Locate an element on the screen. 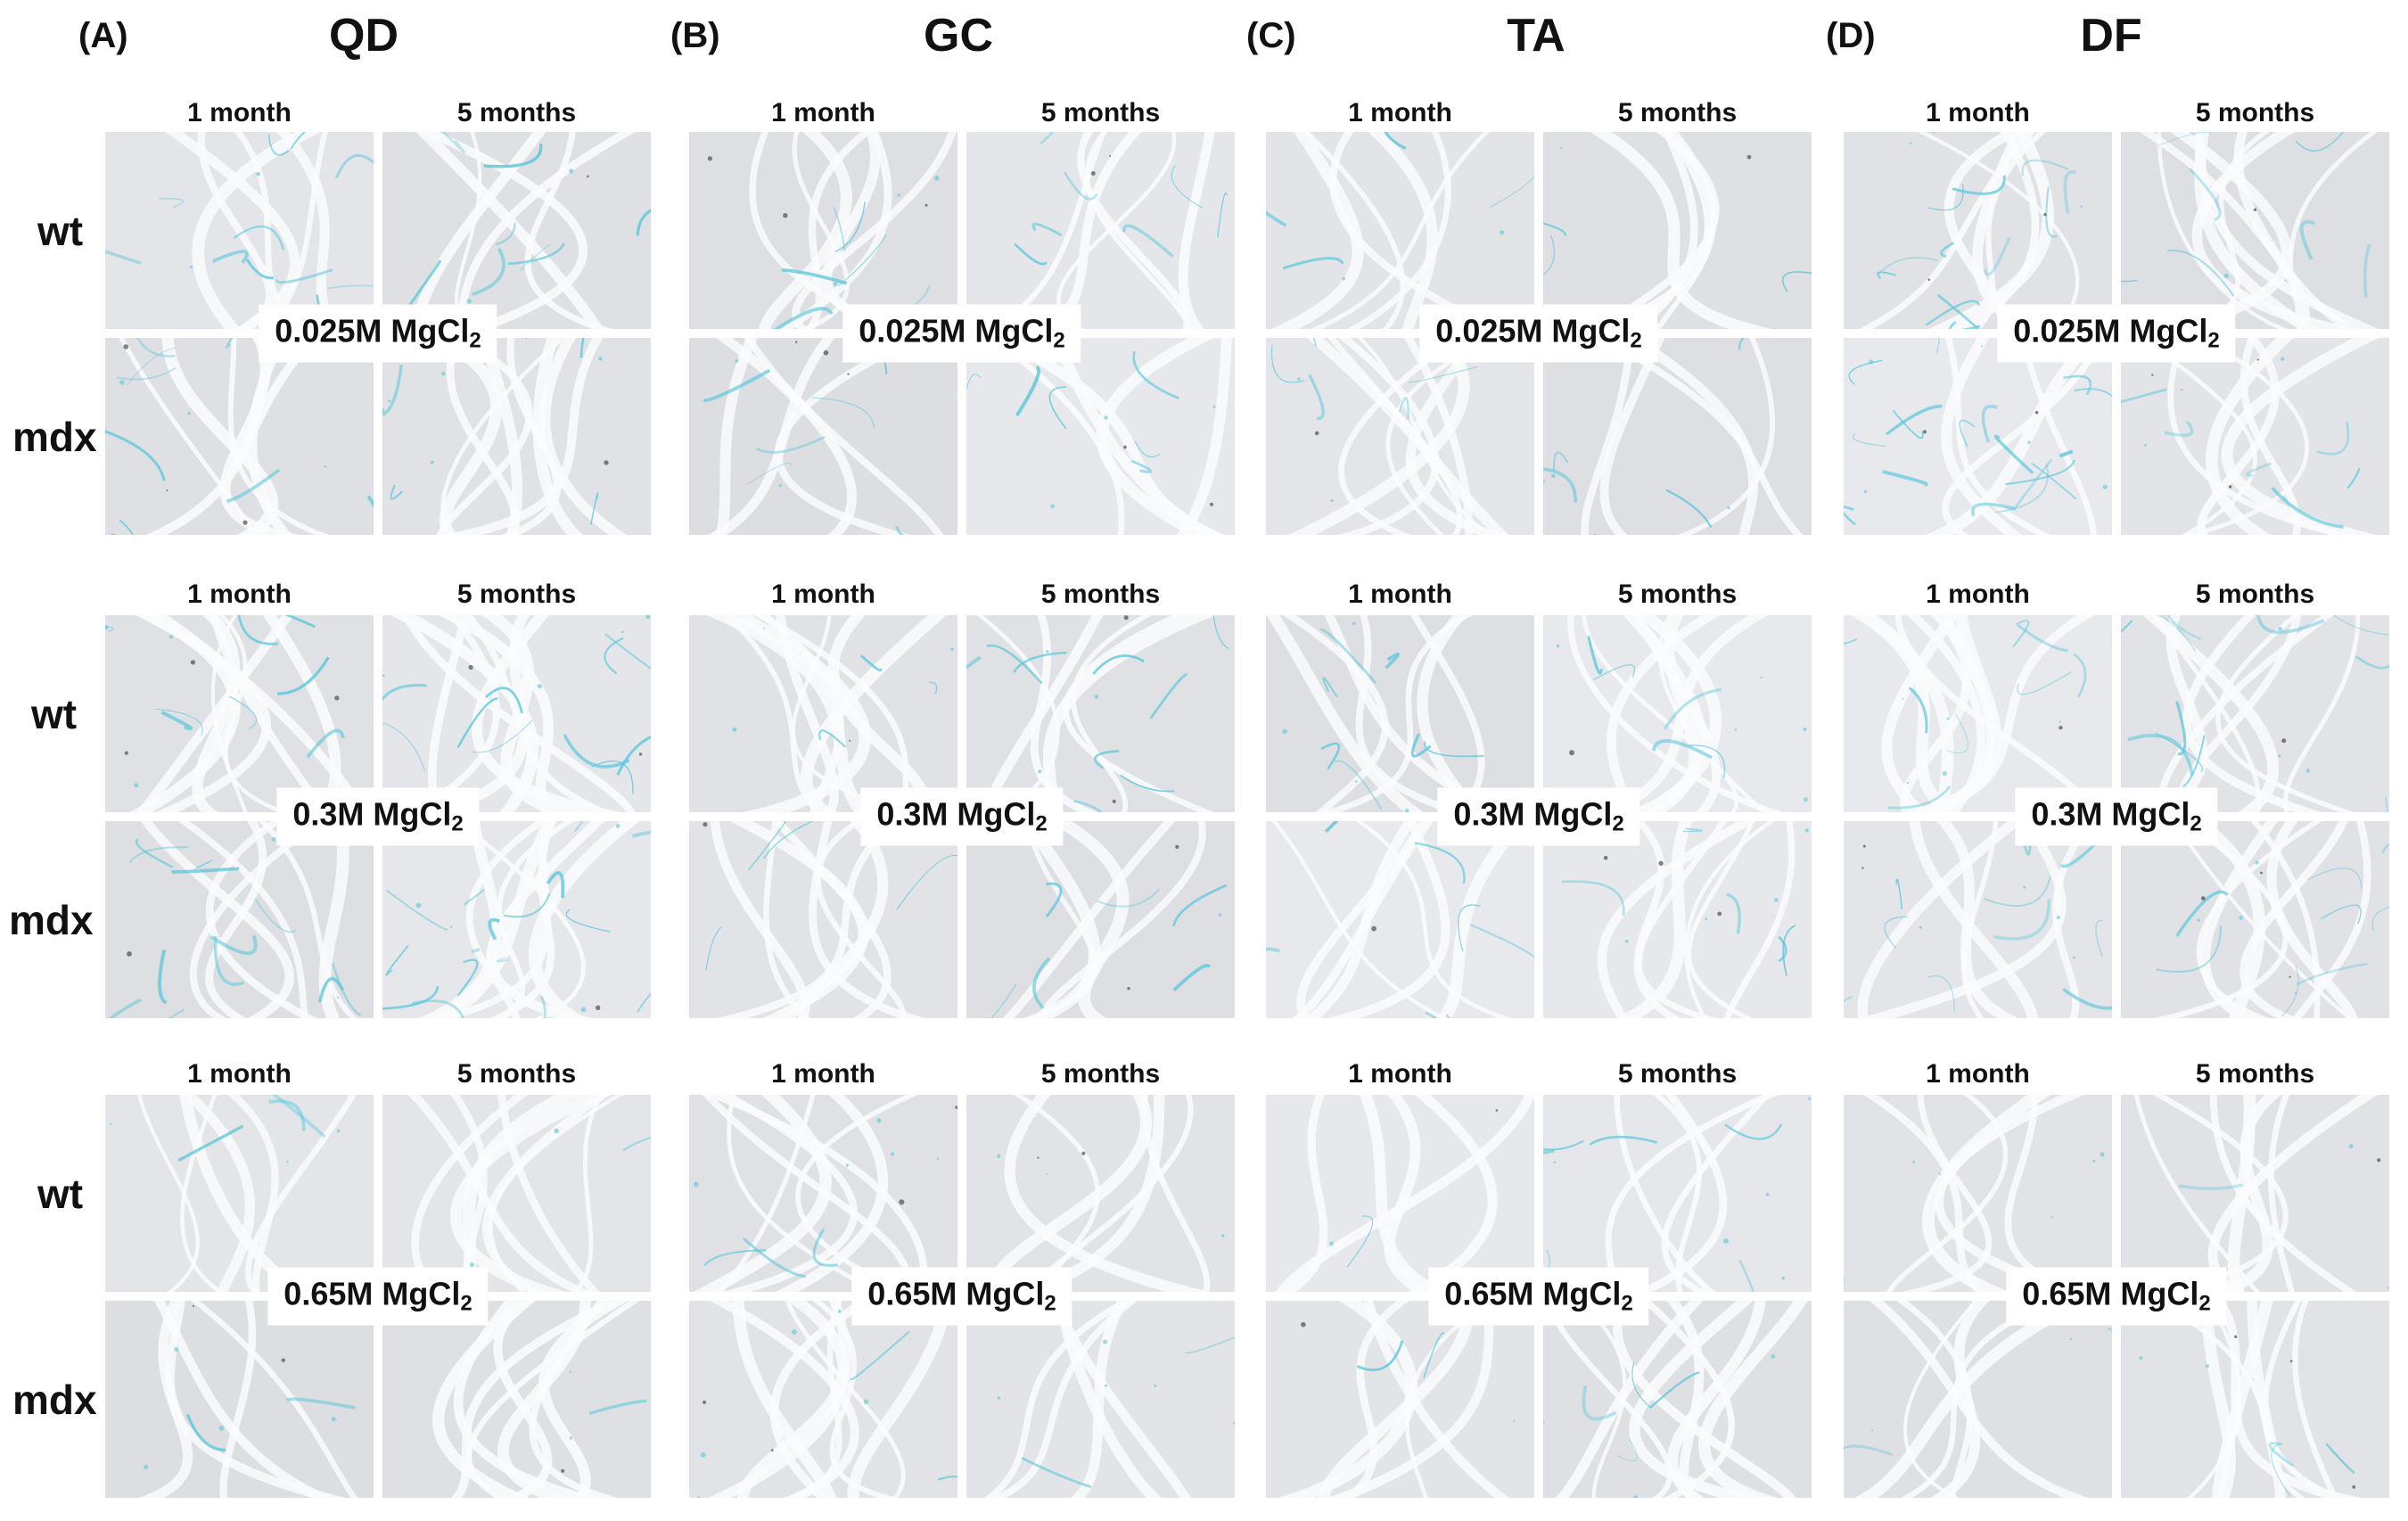 The image size is (2408, 1521). panel-label: (D) is located at coordinates (1851, 35).